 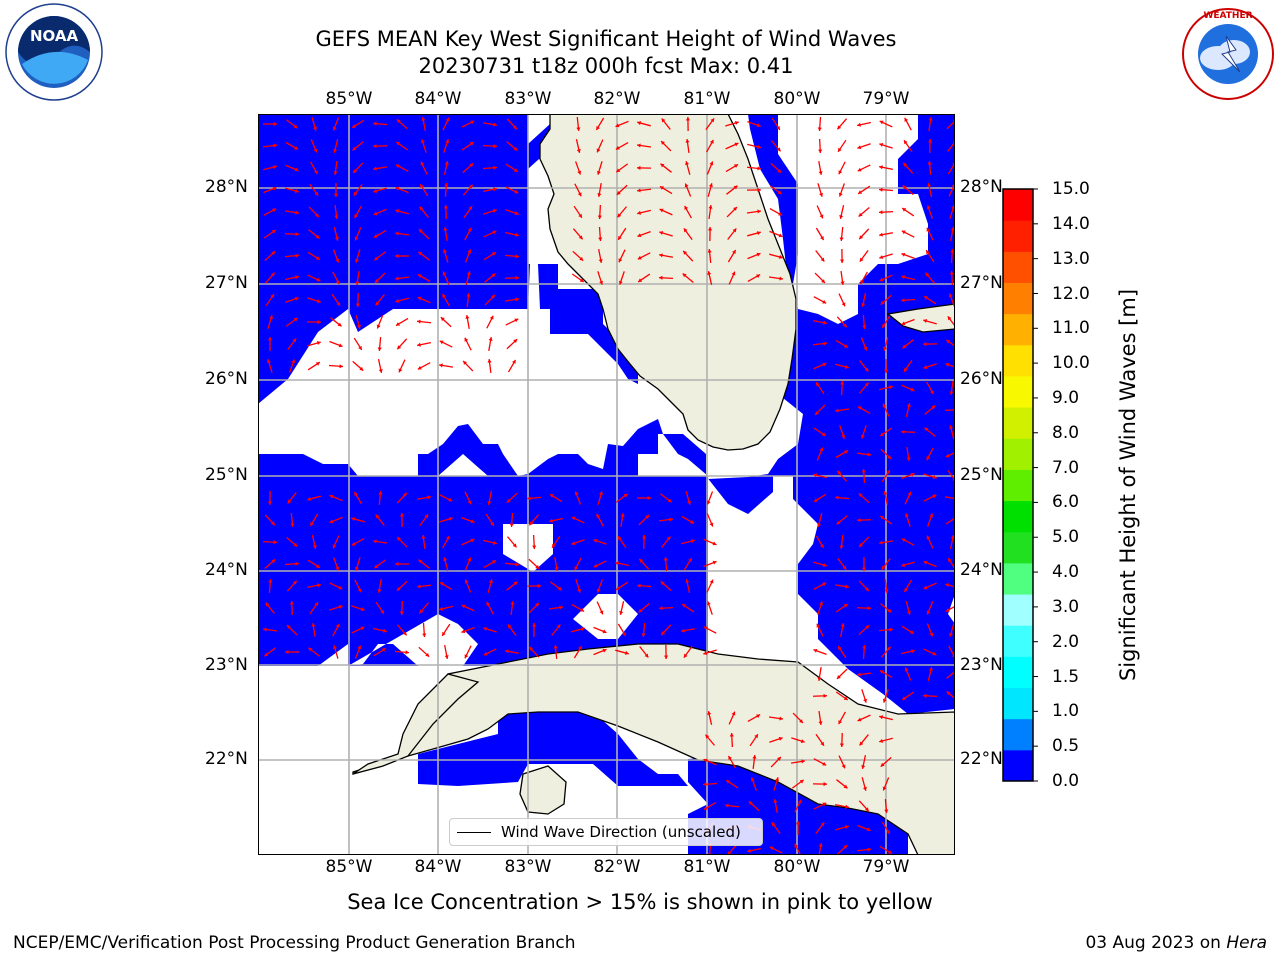 What do you see at coordinates (528, 867) in the screenshot?
I see `lon-label-bottom-83w: 83°W` at bounding box center [528, 867].